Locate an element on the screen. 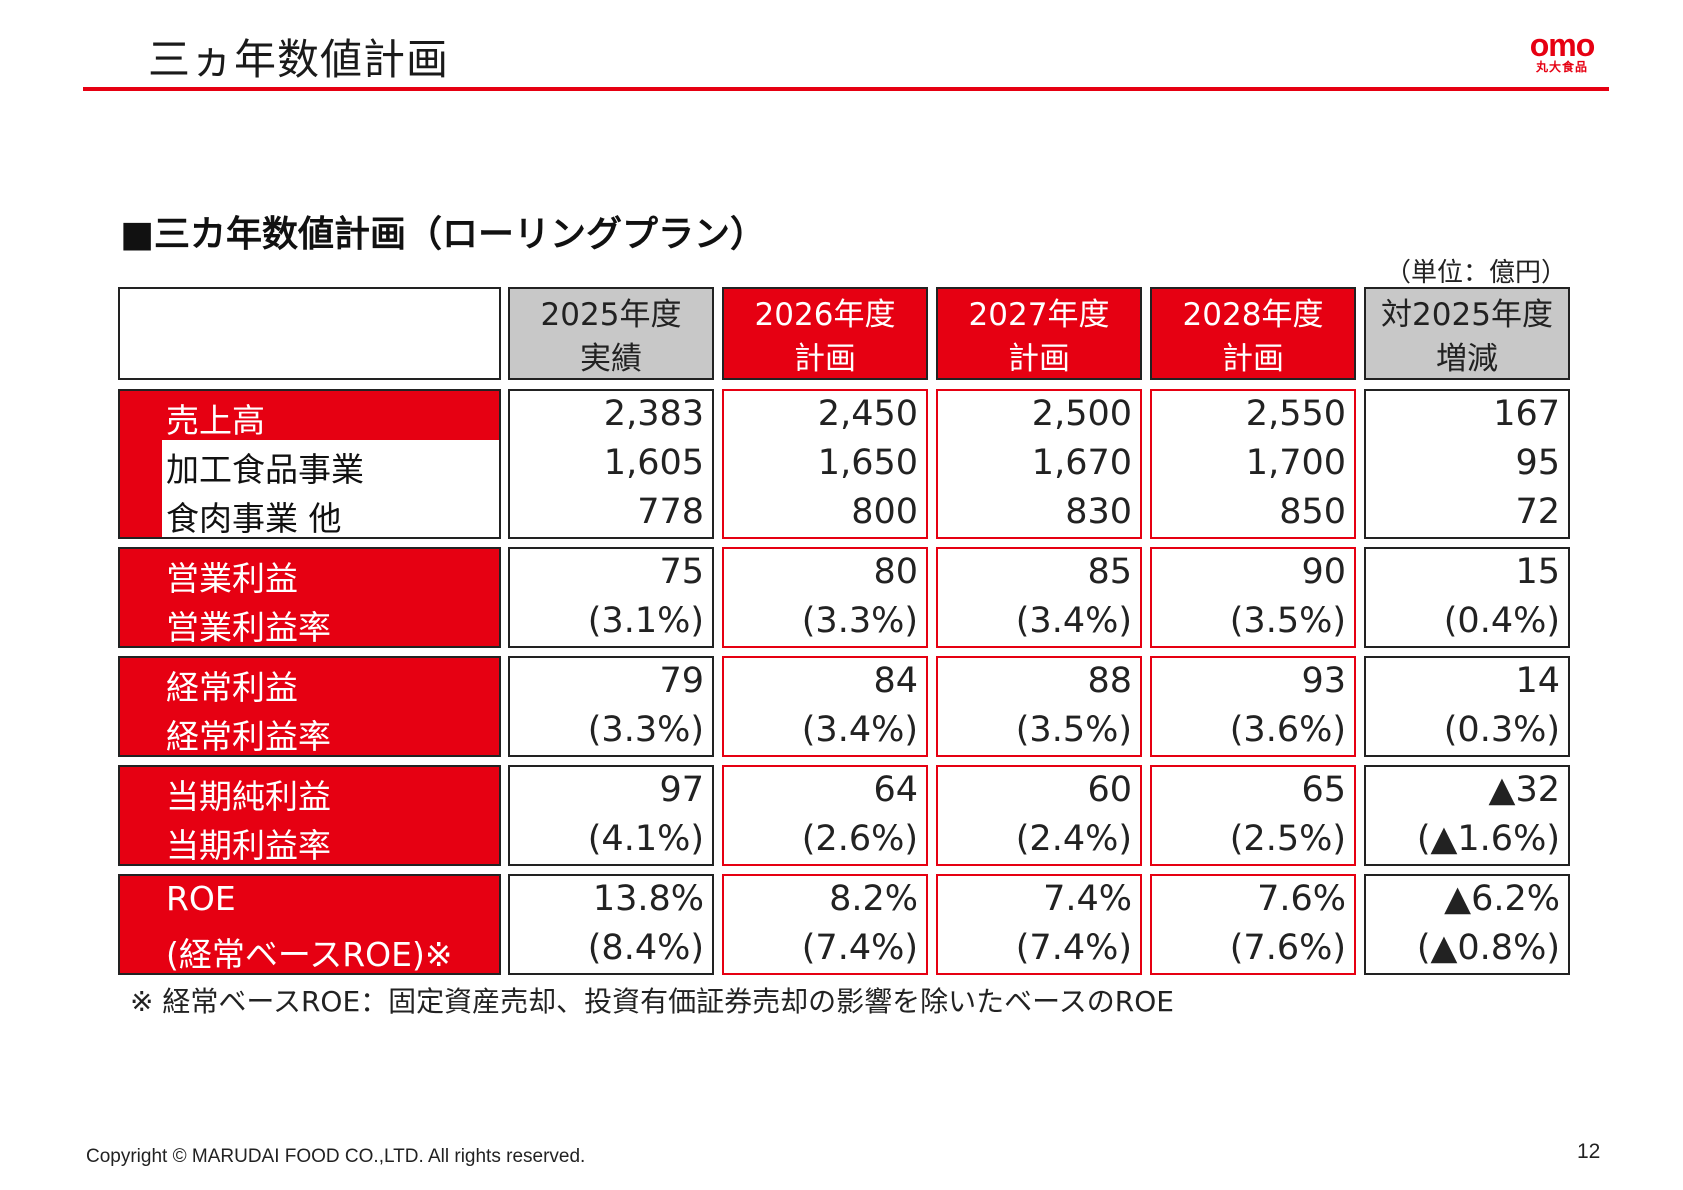  value: 1,605 is located at coordinates (653, 463).